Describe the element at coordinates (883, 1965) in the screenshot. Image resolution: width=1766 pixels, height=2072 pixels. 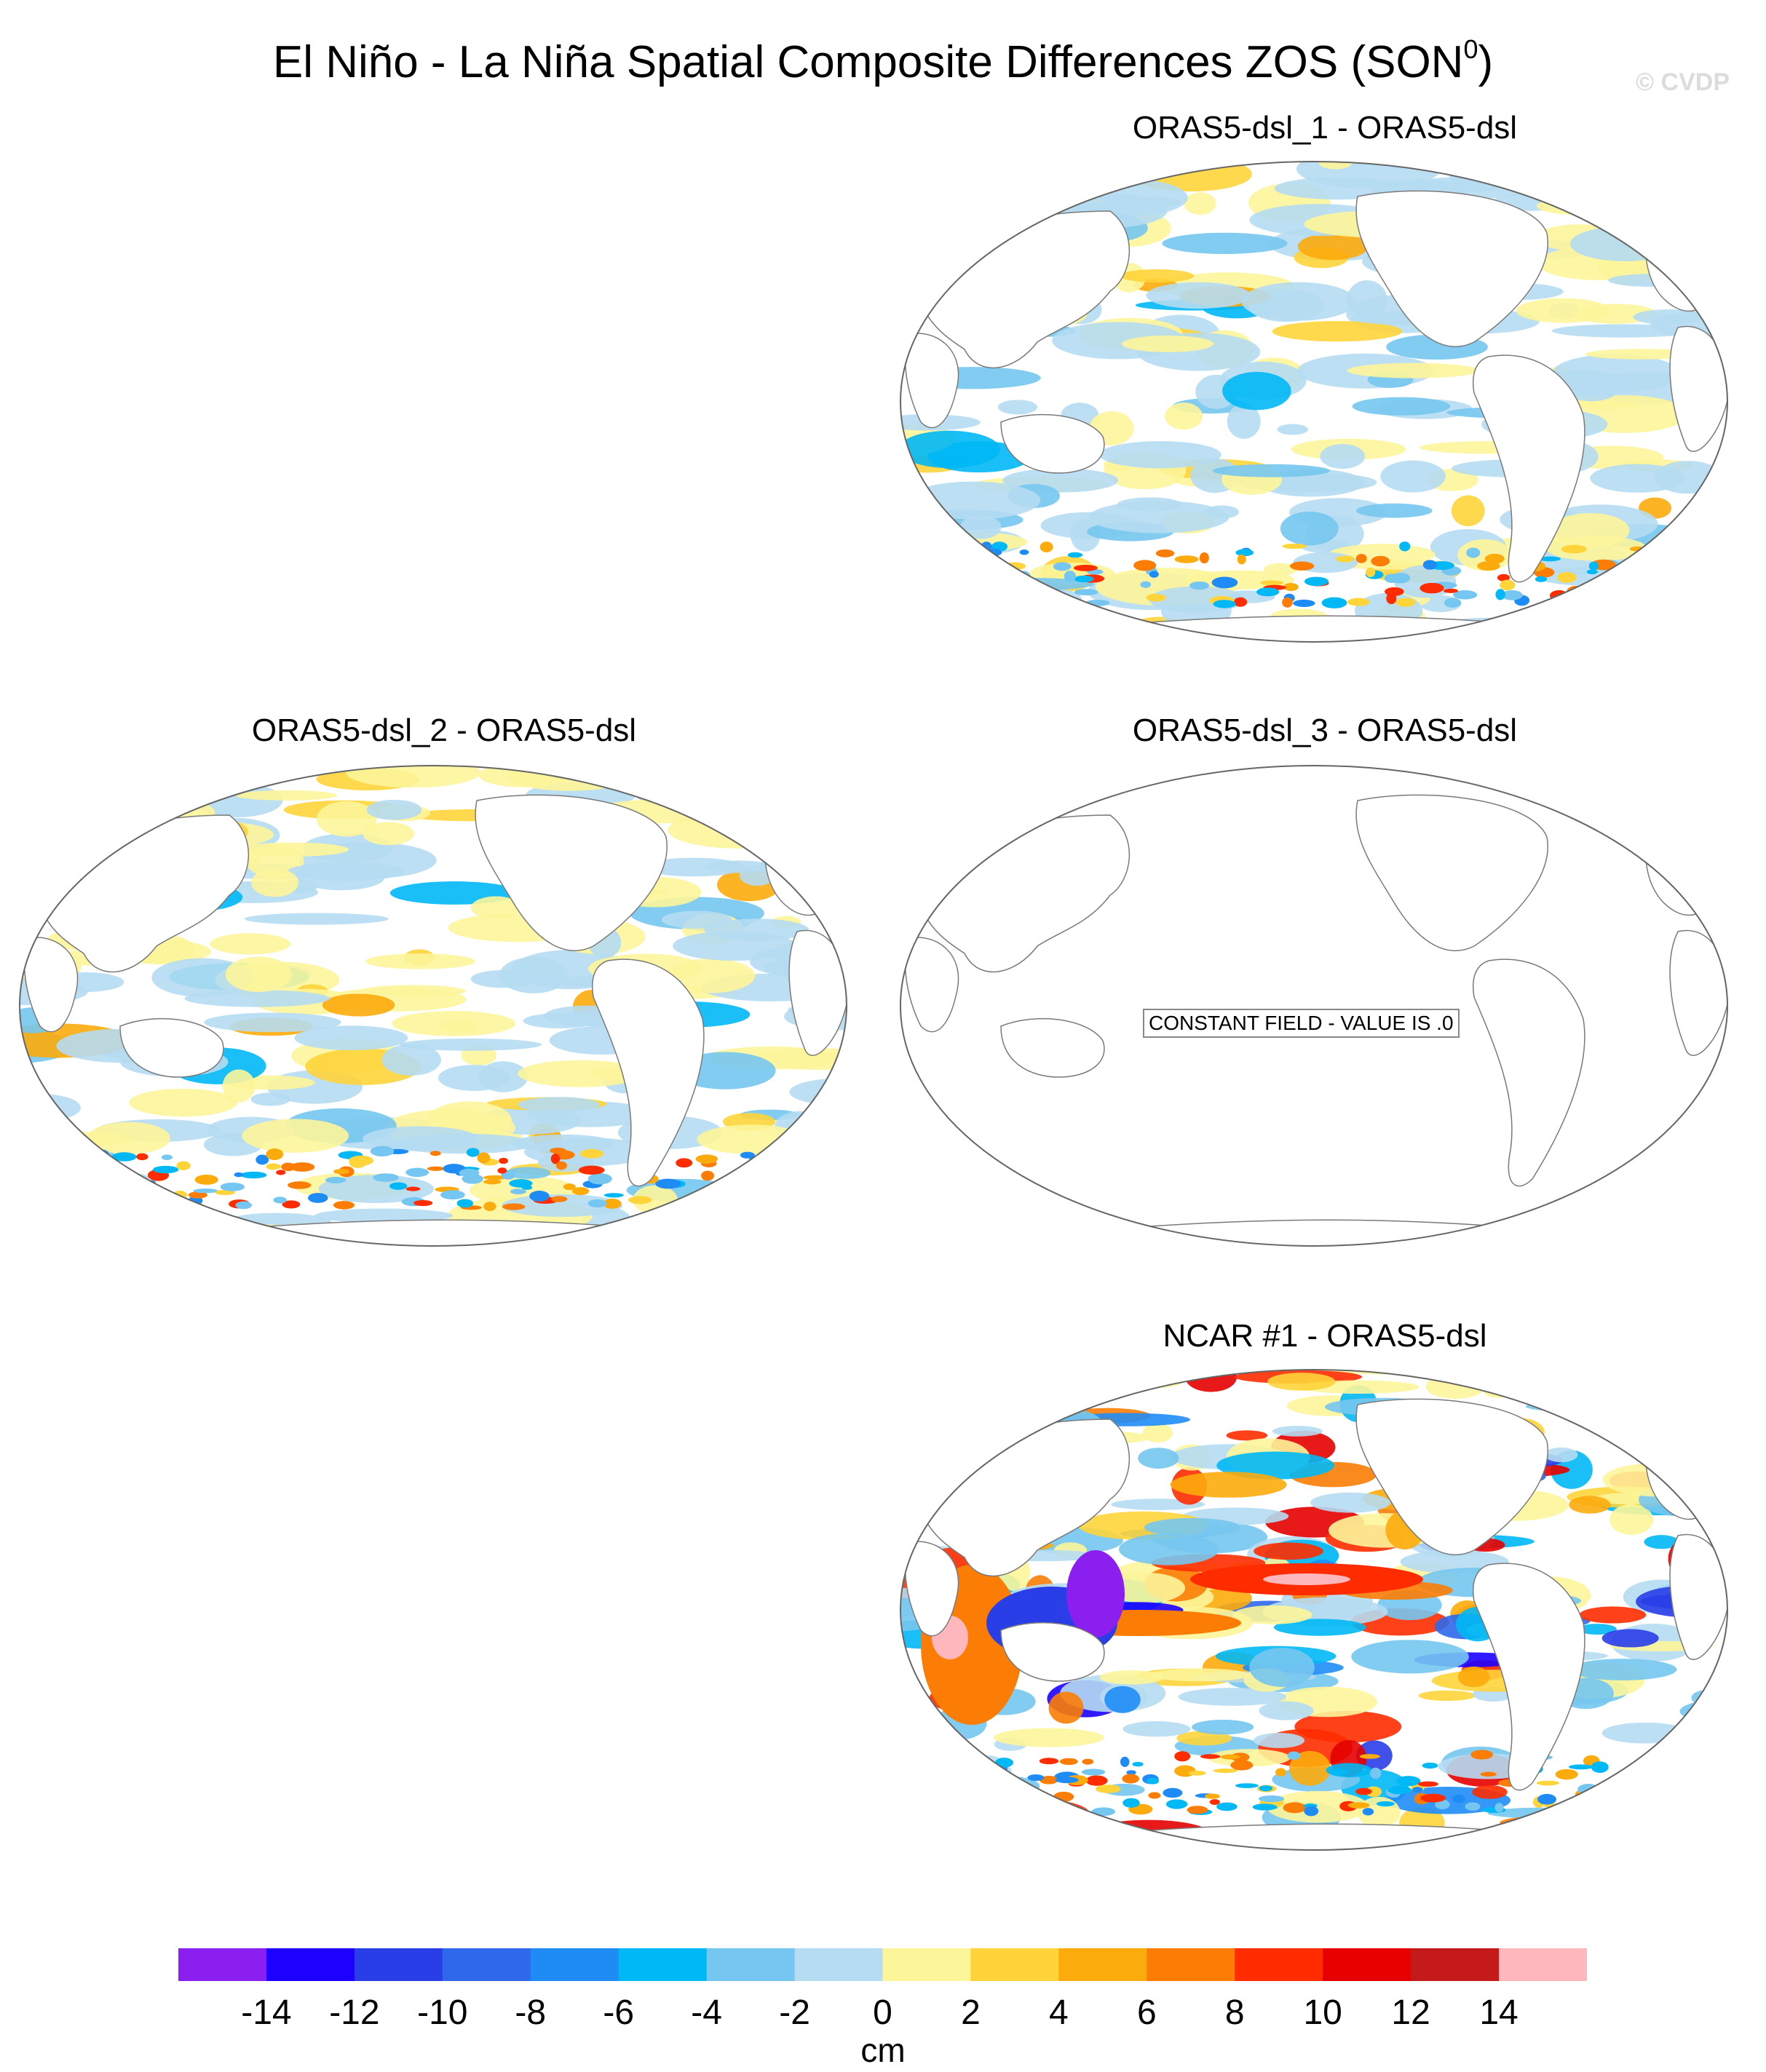
I see `colorbar` at that location.